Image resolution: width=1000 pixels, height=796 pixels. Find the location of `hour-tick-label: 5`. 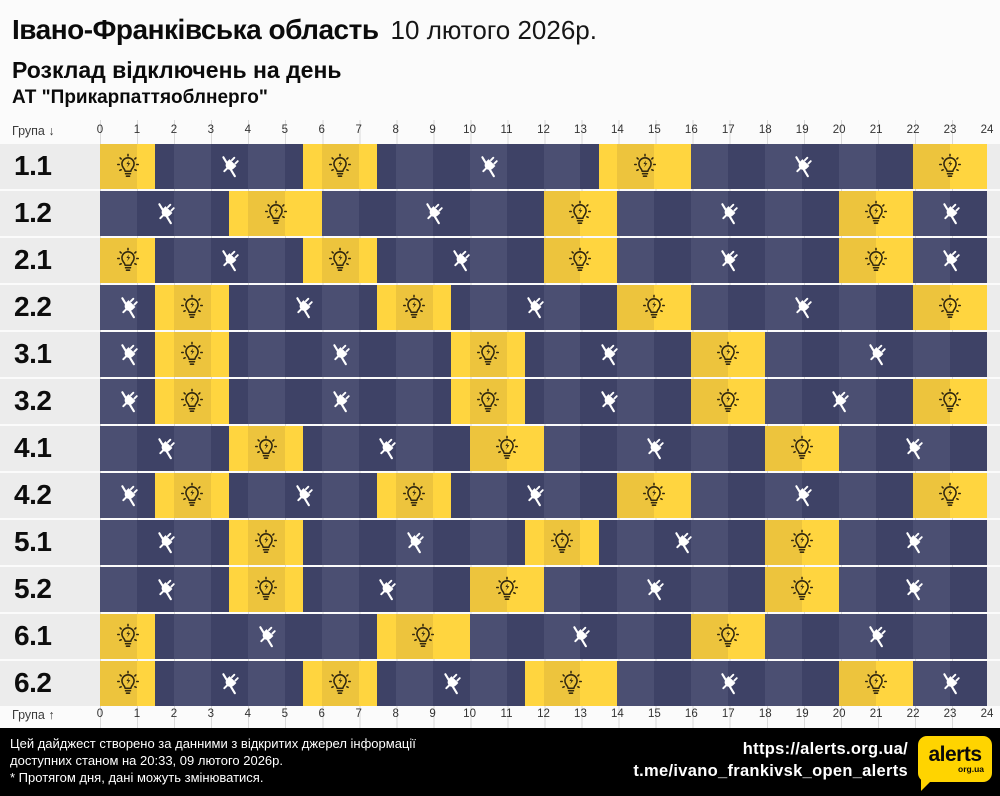

hour-tick-label: 5 is located at coordinates (284, 130).